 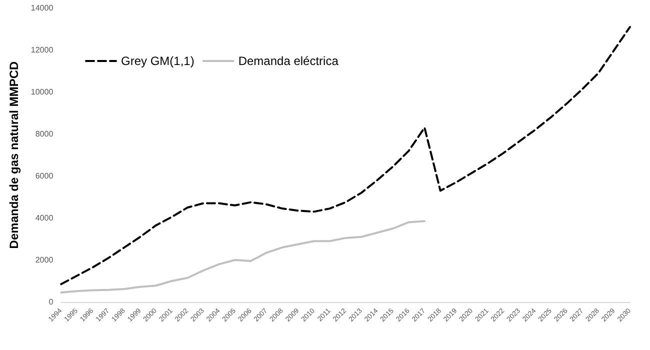 I want to click on y-tick-label: 14000, so click(x=42, y=8).